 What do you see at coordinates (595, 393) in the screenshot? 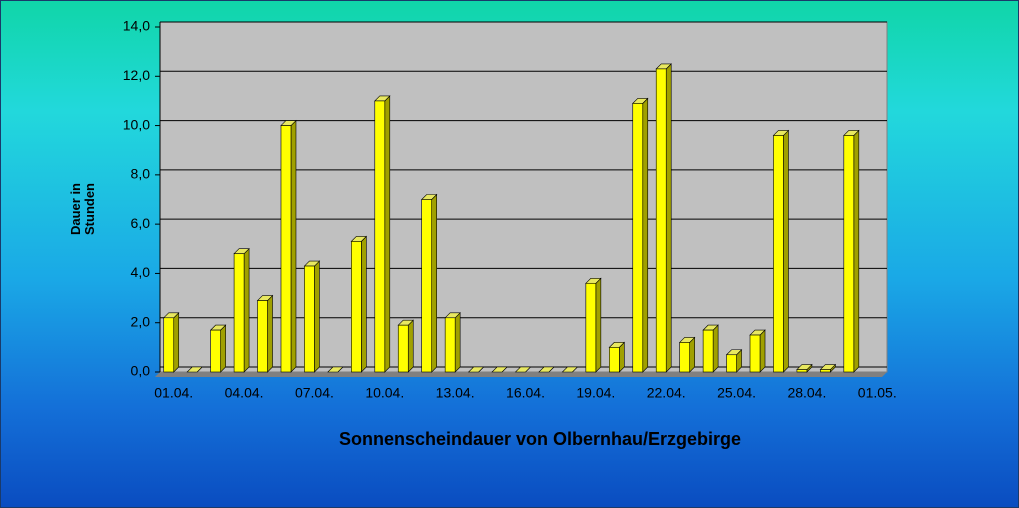
I see `x-tick-label: 19.04.` at bounding box center [595, 393].